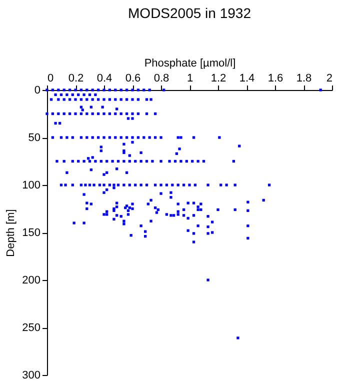  Describe the element at coordinates (190, 13) in the screenshot. I see `chart-title: MODS2005 in 1932` at that location.